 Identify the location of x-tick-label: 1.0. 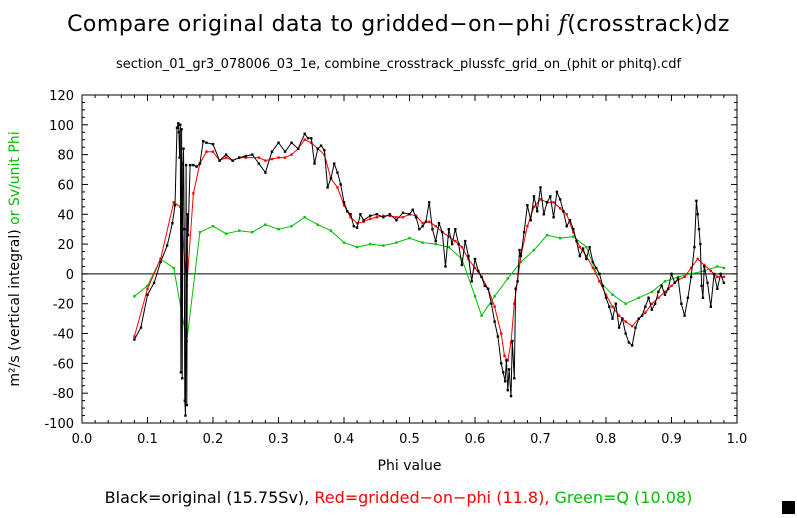
(737, 439).